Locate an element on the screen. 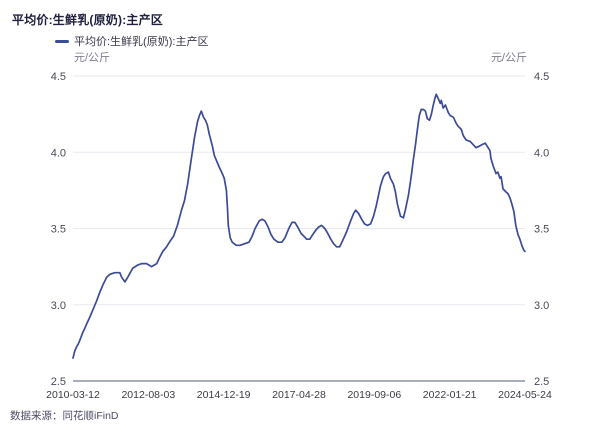  legend-item: 平均价:生鲜乳(原奶):主产区 is located at coordinates (131, 41).